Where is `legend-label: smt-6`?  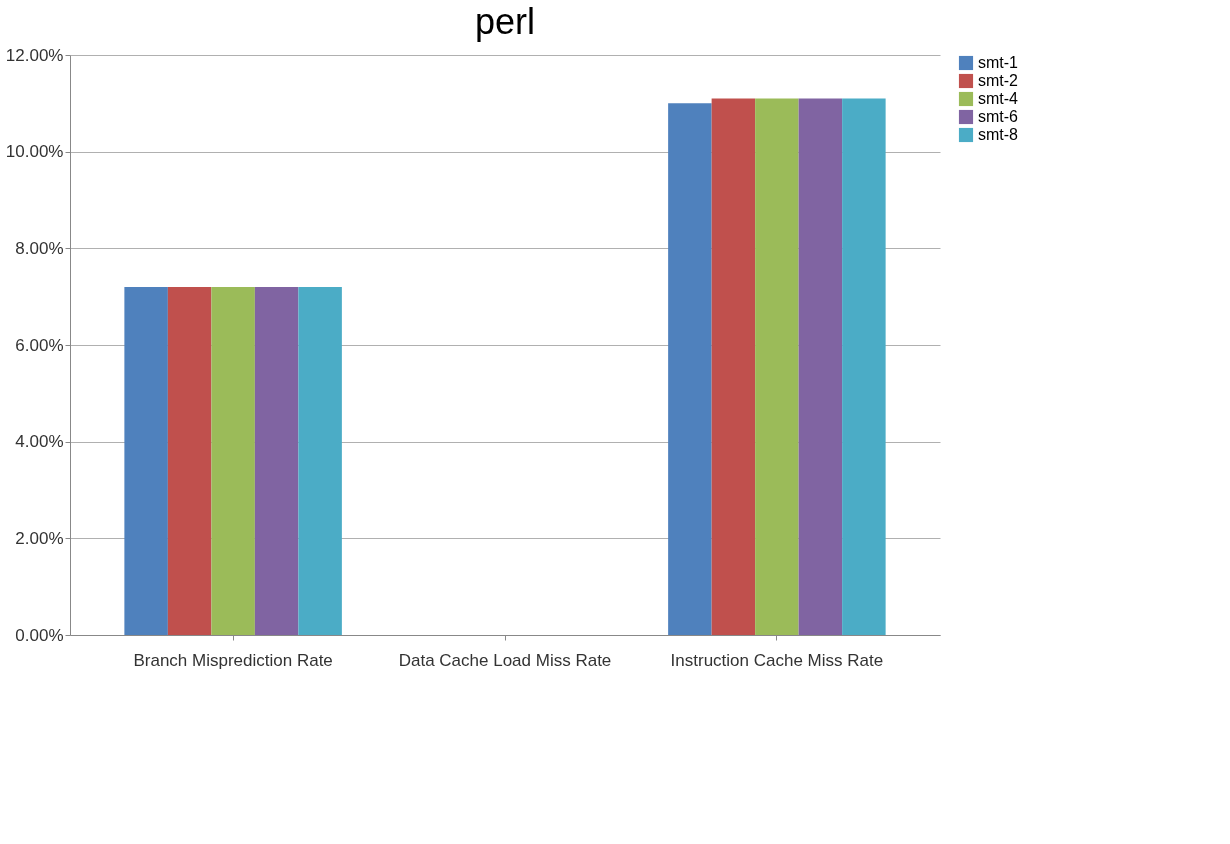
legend-label: smt-6 is located at coordinates (998, 116).